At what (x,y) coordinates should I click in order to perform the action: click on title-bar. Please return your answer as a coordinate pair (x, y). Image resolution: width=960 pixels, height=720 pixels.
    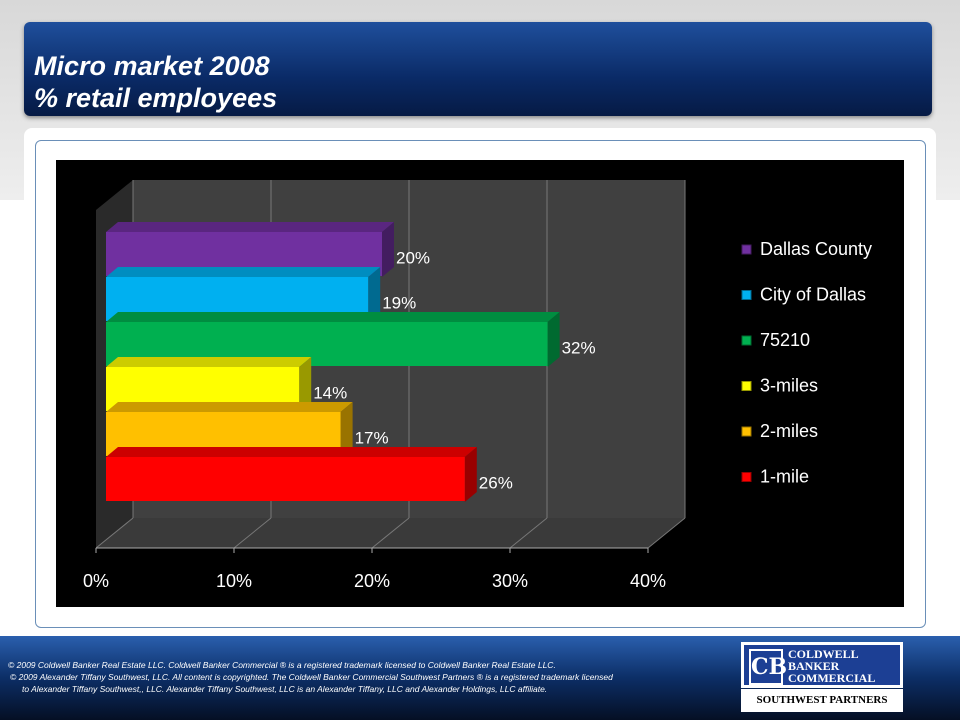
    Looking at the image, I should click on (478, 69).